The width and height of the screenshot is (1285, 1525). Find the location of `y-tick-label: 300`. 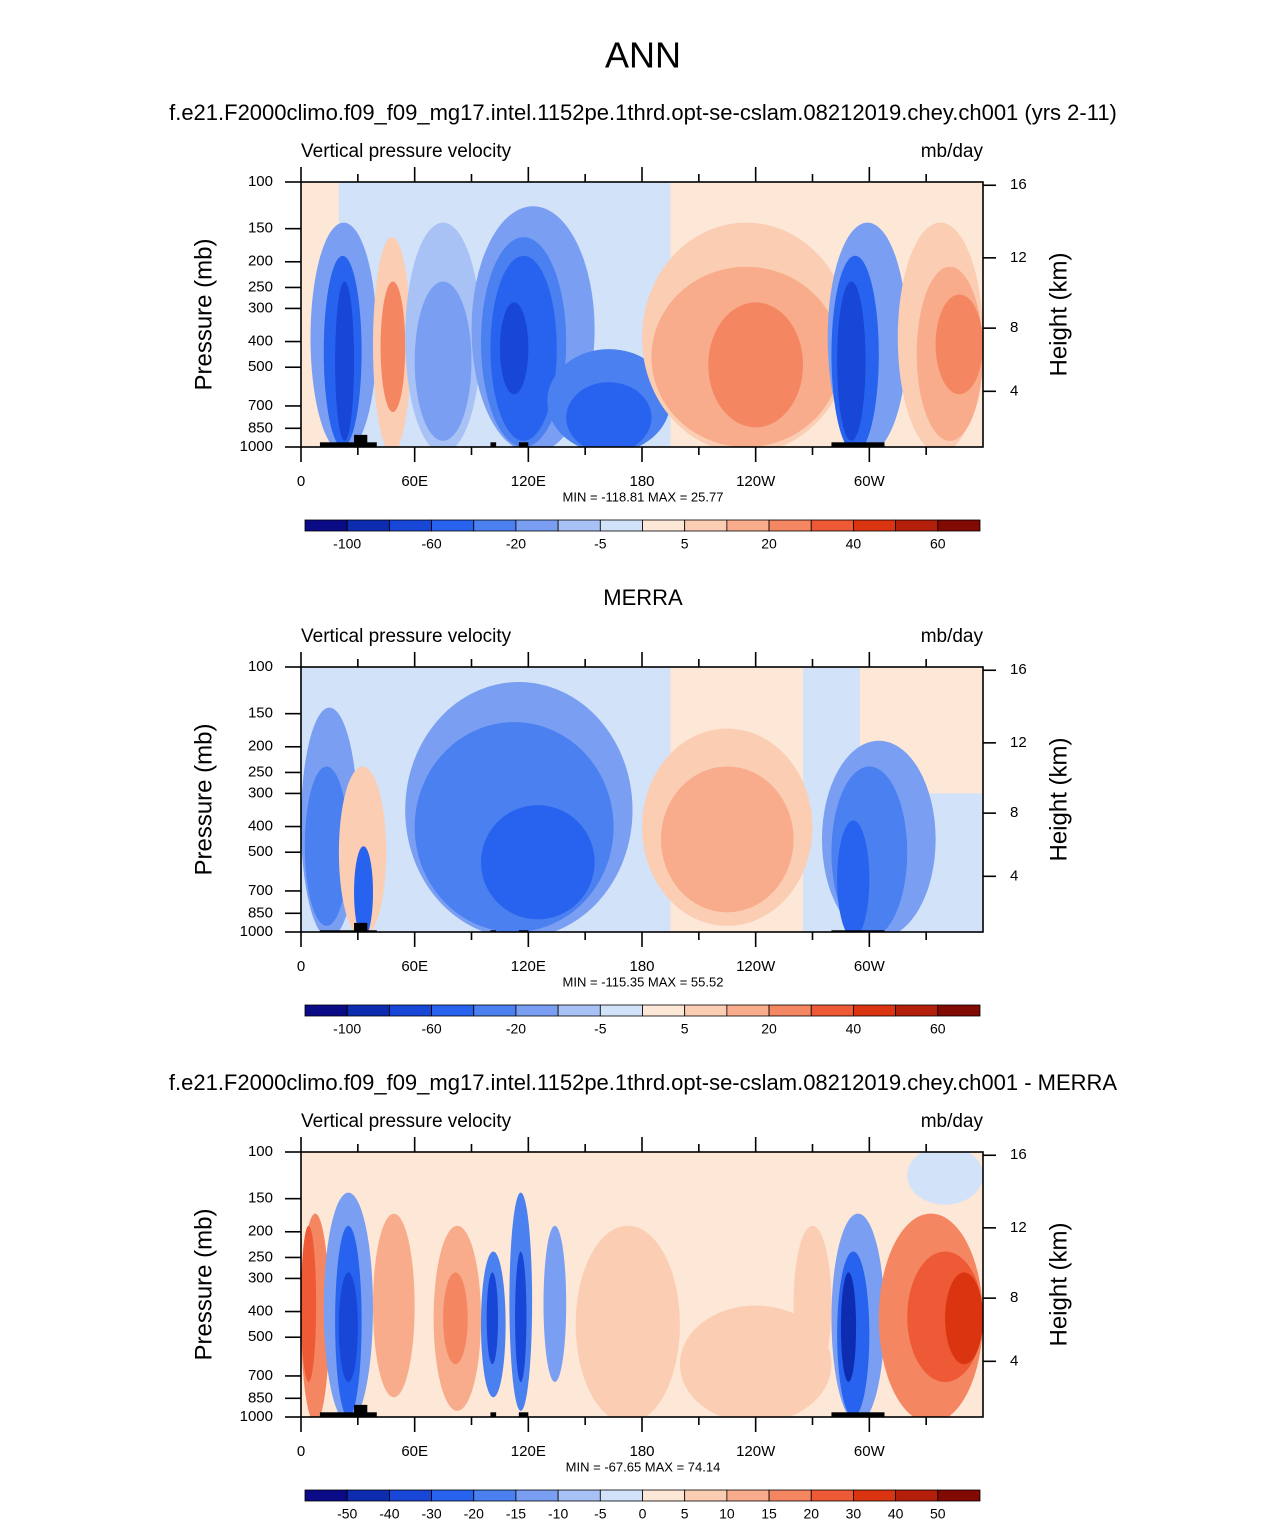

y-tick-label: 300 is located at coordinates (260, 792).